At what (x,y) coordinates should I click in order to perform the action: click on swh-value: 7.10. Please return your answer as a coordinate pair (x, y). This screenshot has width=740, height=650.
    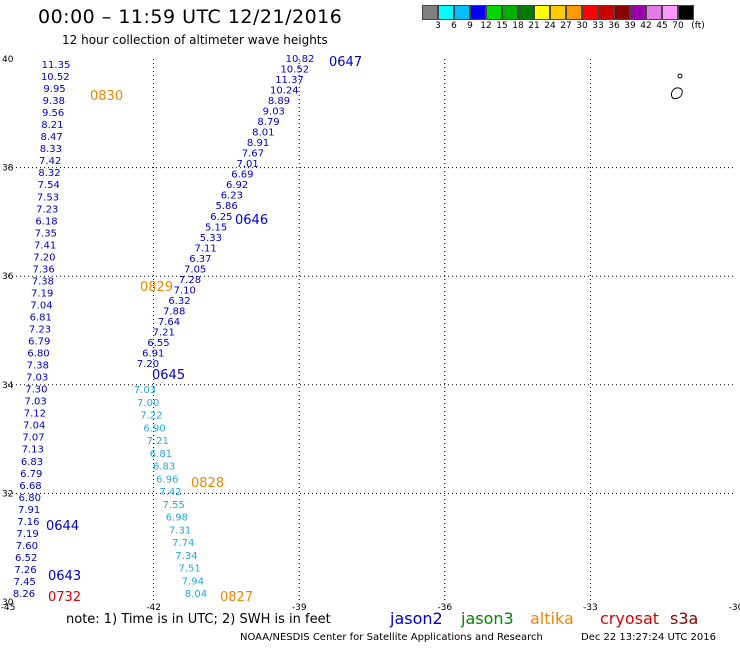
    Looking at the image, I should click on (185, 290).